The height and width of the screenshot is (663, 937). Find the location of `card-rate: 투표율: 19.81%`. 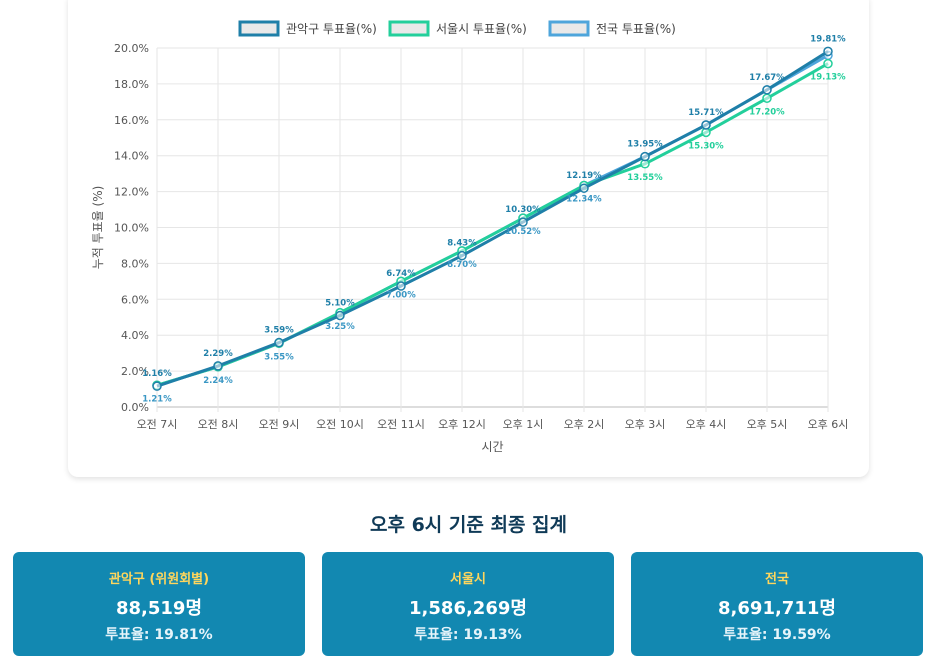

card-rate: 투표율: 19.81% is located at coordinates (159, 635).